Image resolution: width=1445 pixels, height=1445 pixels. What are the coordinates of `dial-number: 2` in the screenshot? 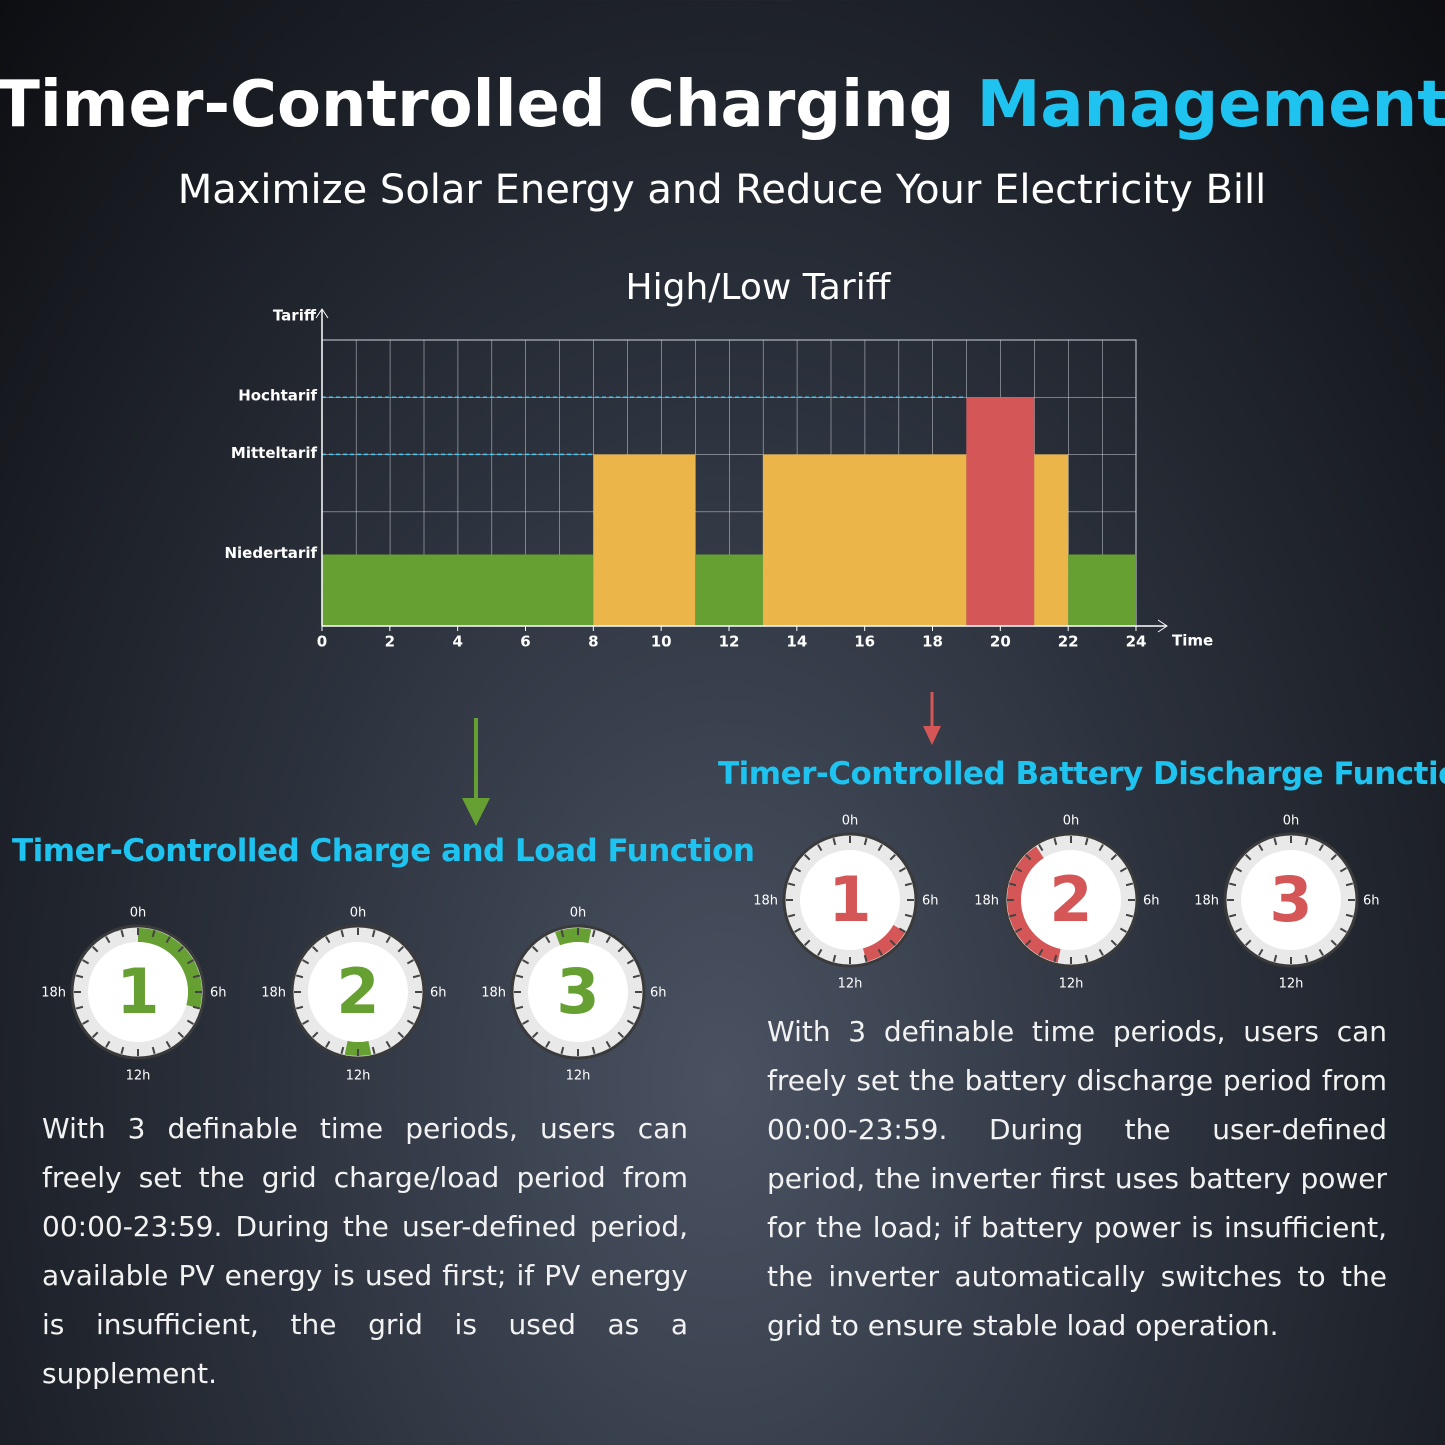 It's located at (357, 991).